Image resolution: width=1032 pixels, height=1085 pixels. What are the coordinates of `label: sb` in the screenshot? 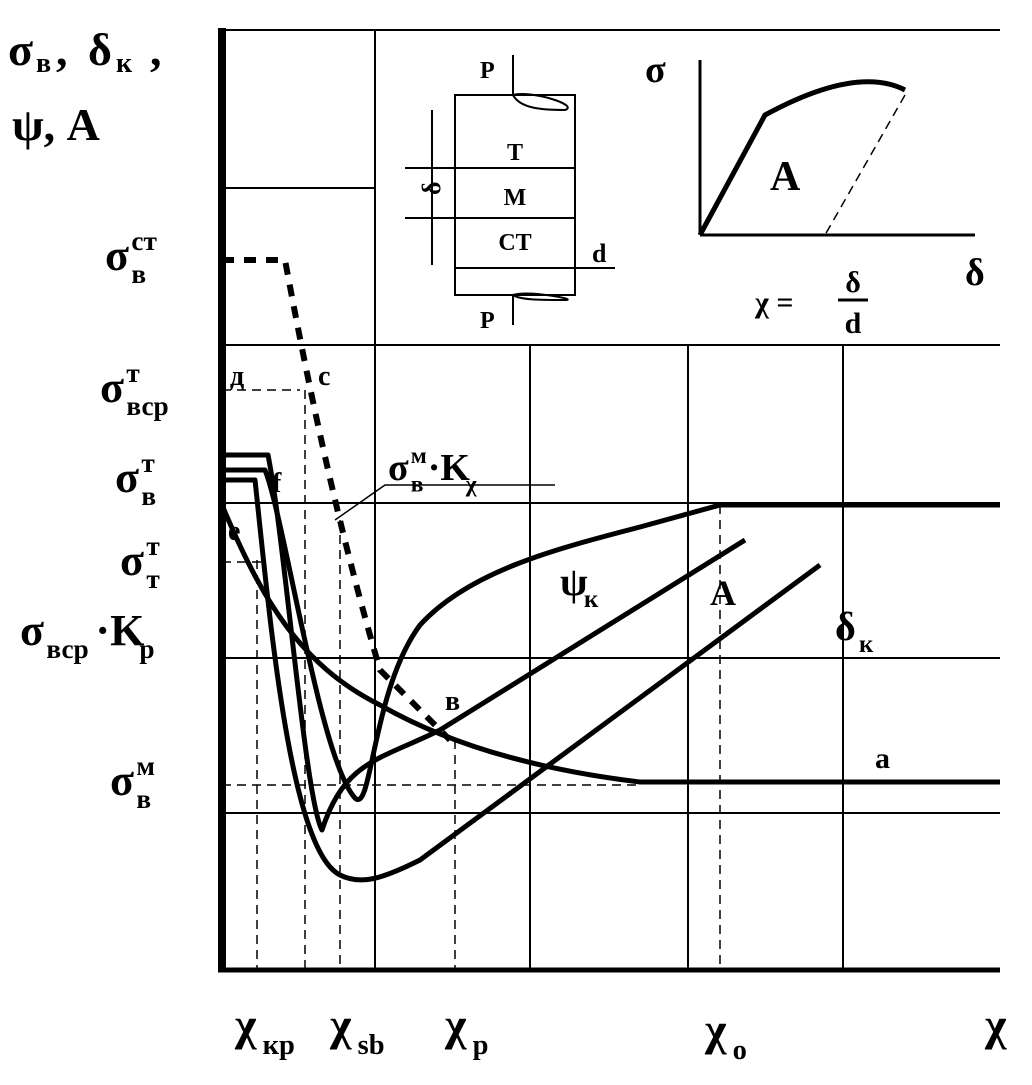 It's located at (371, 1045).